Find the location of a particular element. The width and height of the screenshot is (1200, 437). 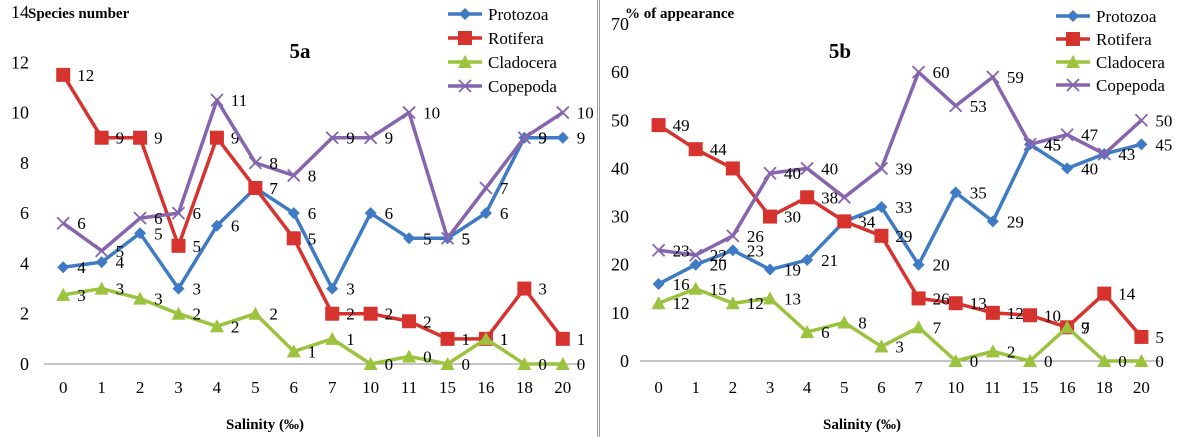

data-label-rotifera: 2 is located at coordinates (350, 314).